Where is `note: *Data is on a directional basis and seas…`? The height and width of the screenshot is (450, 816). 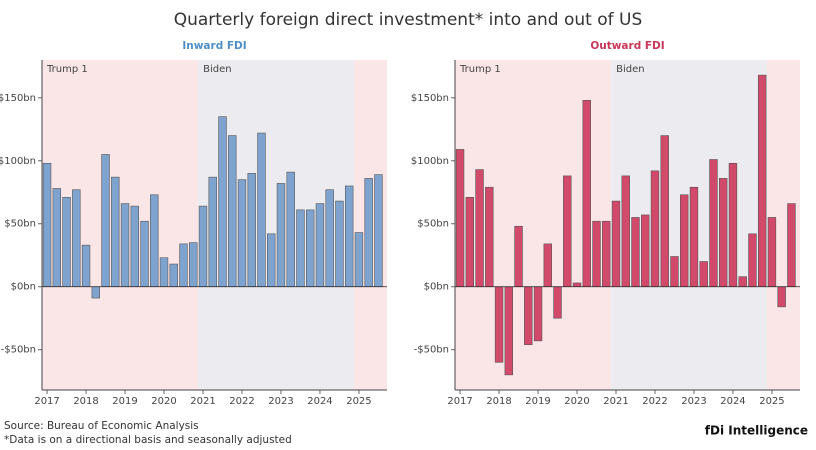
note: *Data is on a directional basis and seas… is located at coordinates (148, 440).